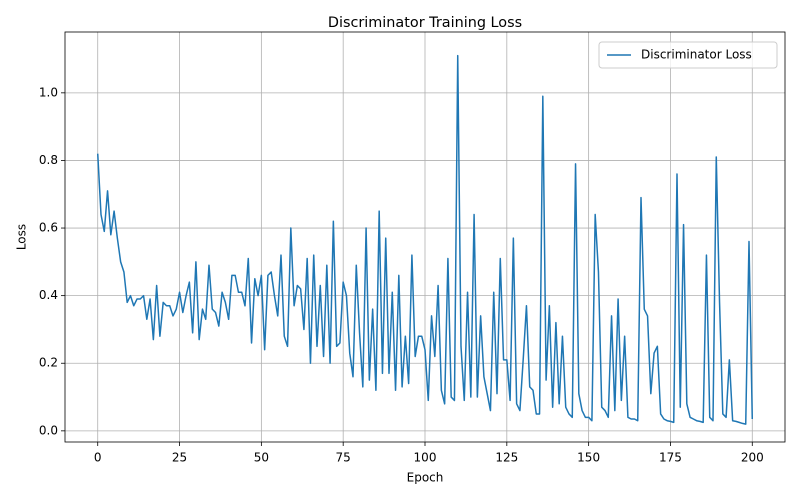 The height and width of the screenshot is (500, 800). I want to click on y-tick-label: 0.8, so click(48, 160).